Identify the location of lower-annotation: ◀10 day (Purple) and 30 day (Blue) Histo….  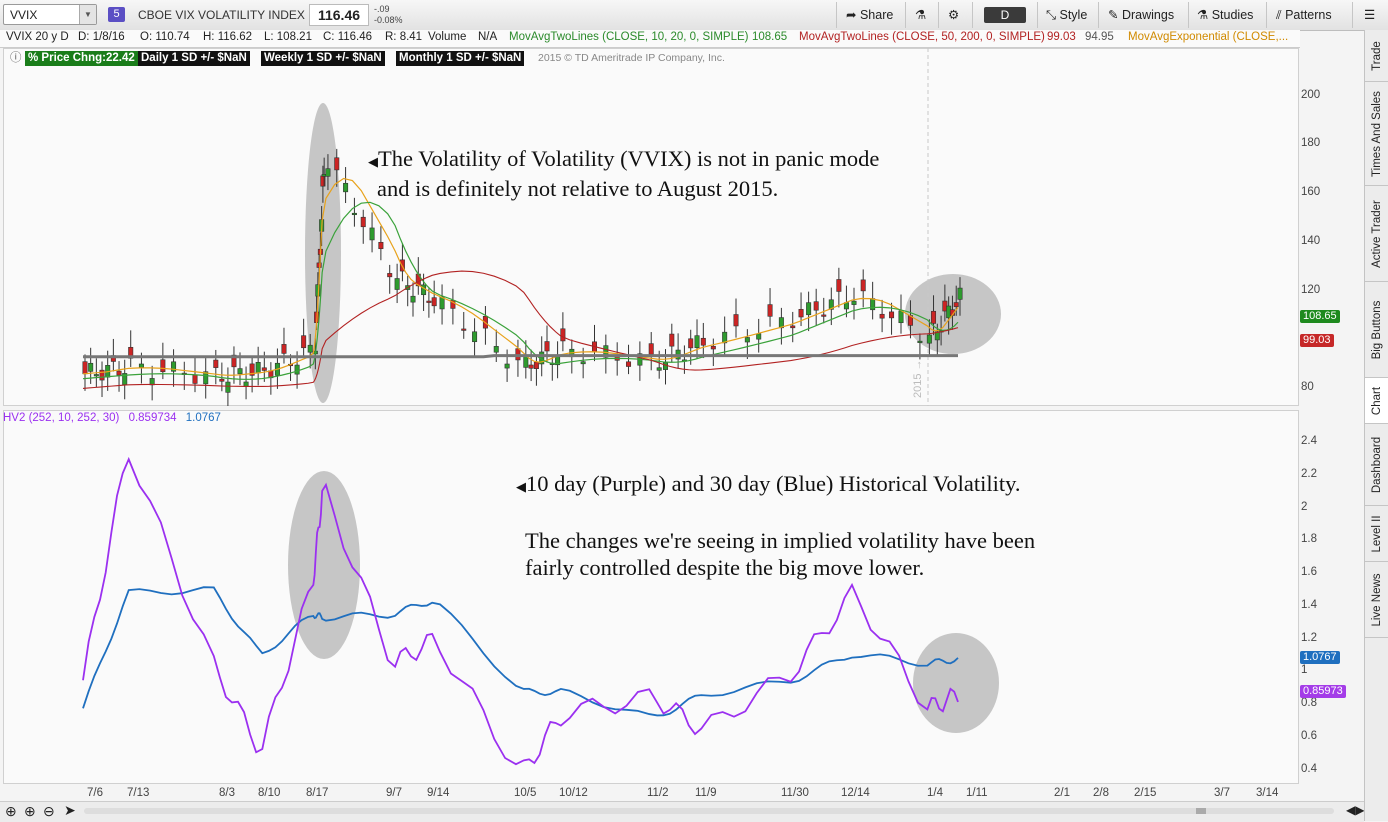
(775, 525).